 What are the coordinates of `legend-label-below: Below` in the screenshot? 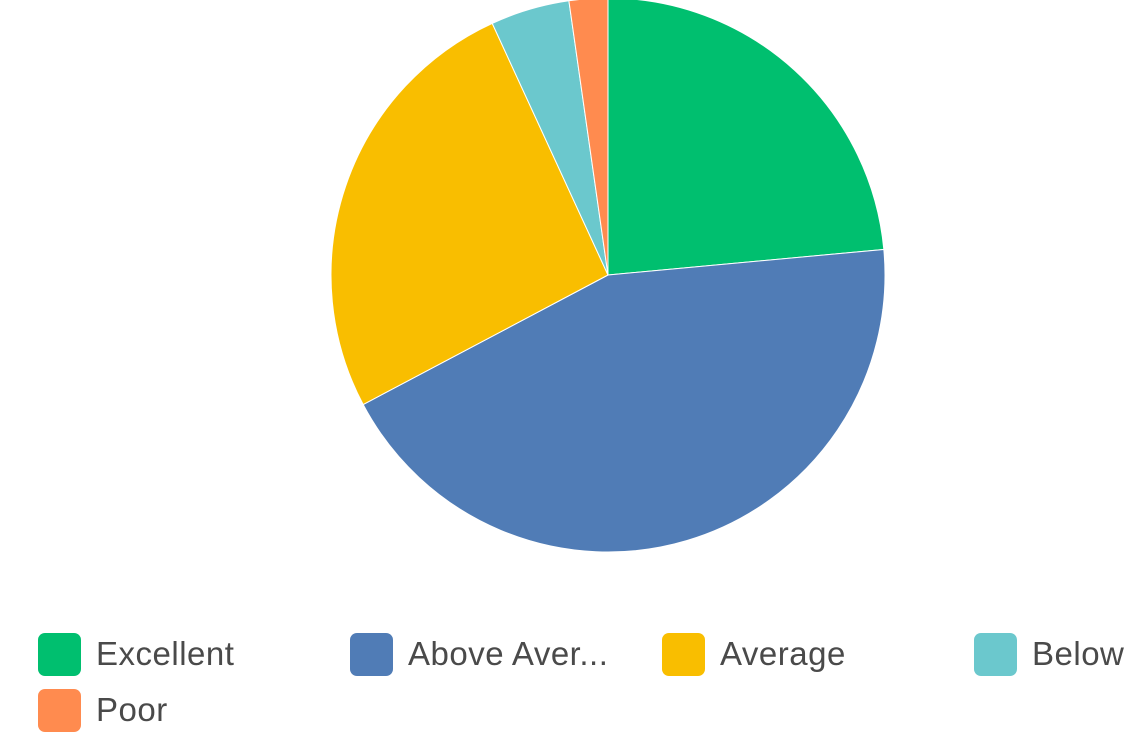 It's located at (1078, 653).